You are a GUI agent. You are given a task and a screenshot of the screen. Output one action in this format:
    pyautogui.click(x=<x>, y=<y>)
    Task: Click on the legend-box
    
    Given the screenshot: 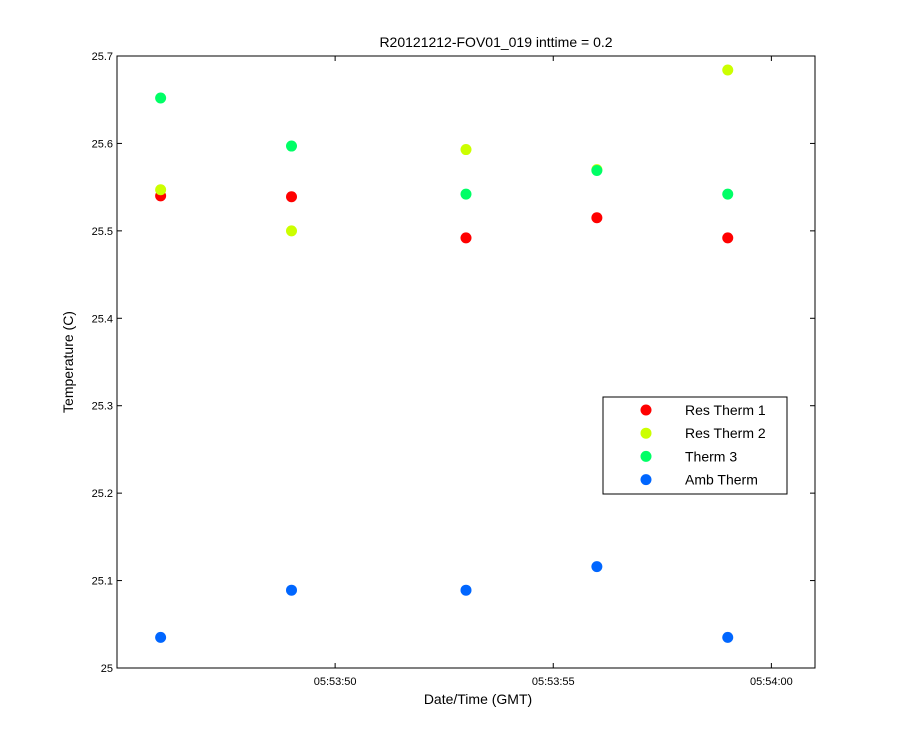 What is the action you would take?
    pyautogui.click(x=695, y=445)
    